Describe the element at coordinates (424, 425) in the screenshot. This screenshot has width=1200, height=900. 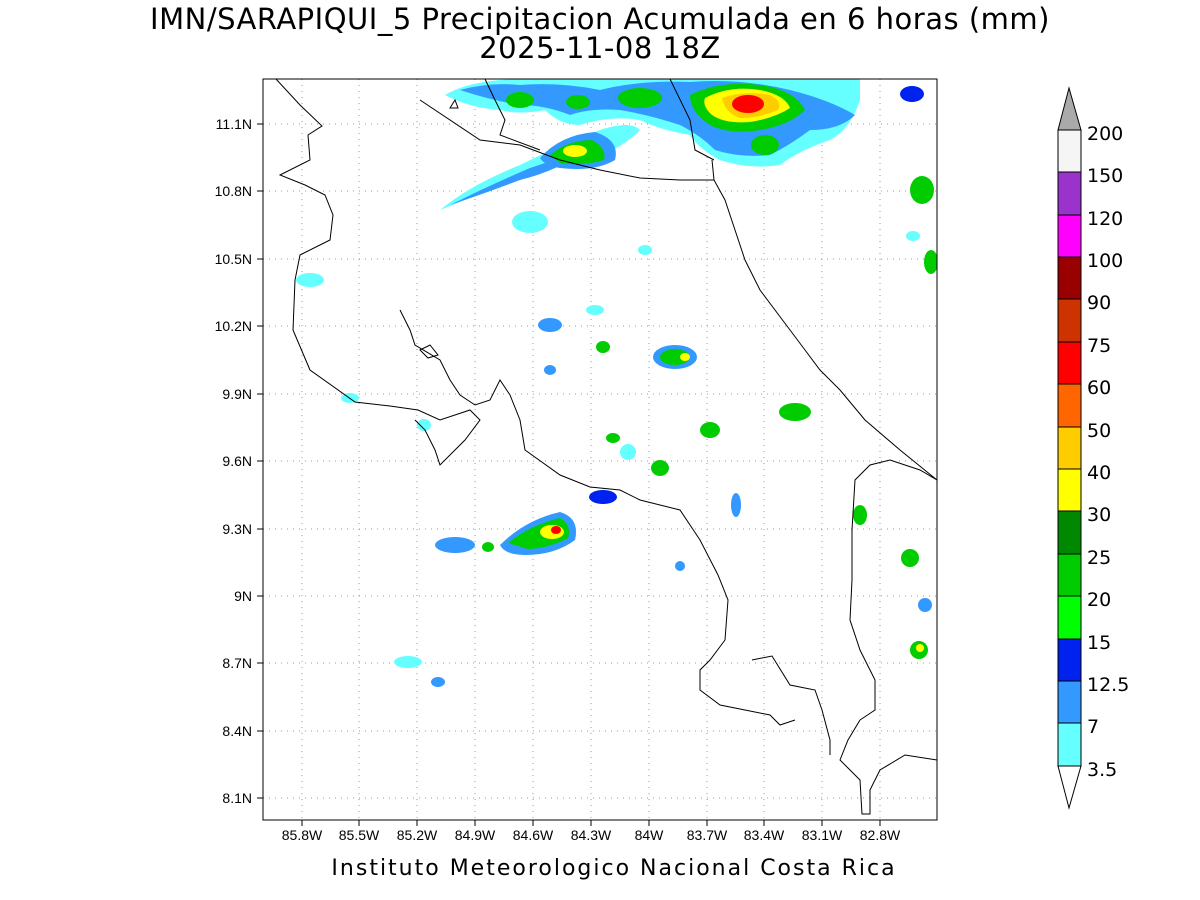
I see `precip-area-cell-9-7-w` at that location.